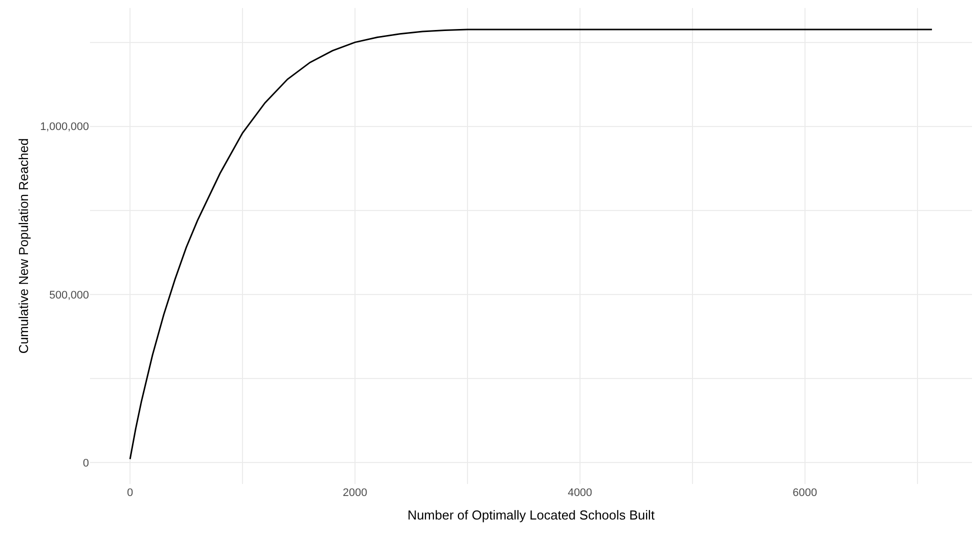 Image resolution: width=980 pixels, height=546 pixels. Describe the element at coordinates (24, 246) in the screenshot. I see `y-axis-title: Cumulative New Population Reached` at that location.